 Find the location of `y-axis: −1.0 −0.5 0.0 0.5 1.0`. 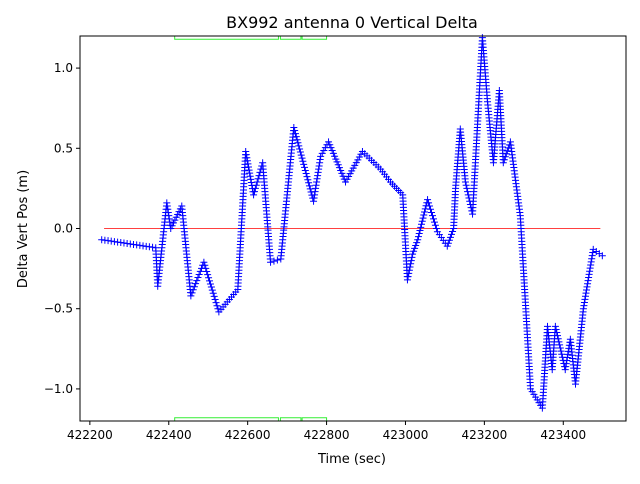

y-axis: −1.0 −0.5 0.0 0.5 1.0 is located at coordinates (62, 228).